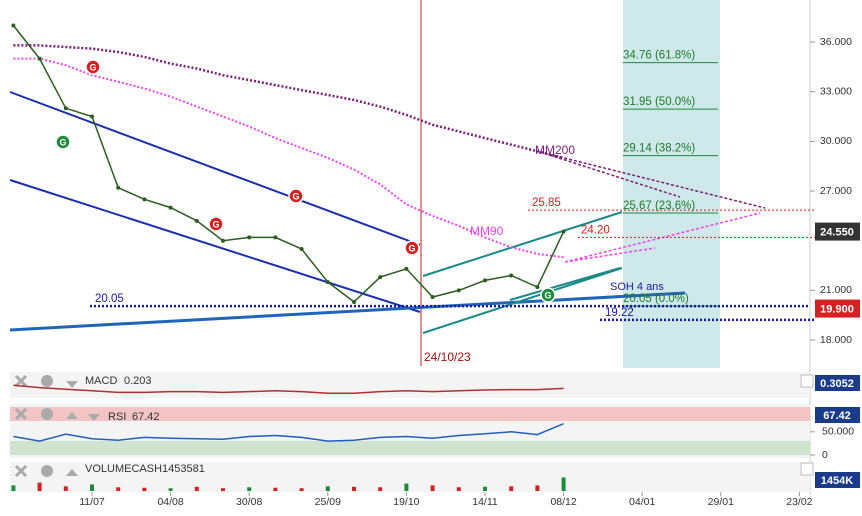  I want to click on rsi-oversold, so click(410, 448).